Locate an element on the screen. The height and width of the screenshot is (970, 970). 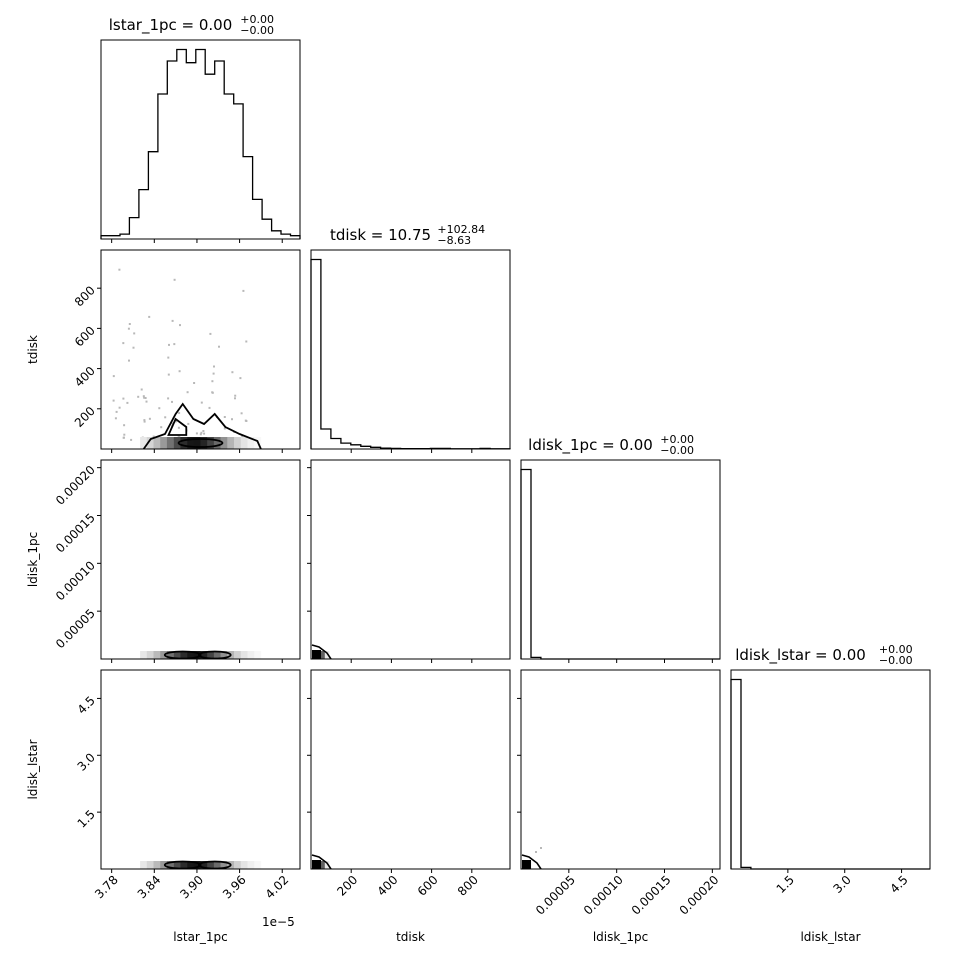
contour-outer is located at coordinates (202, 426).